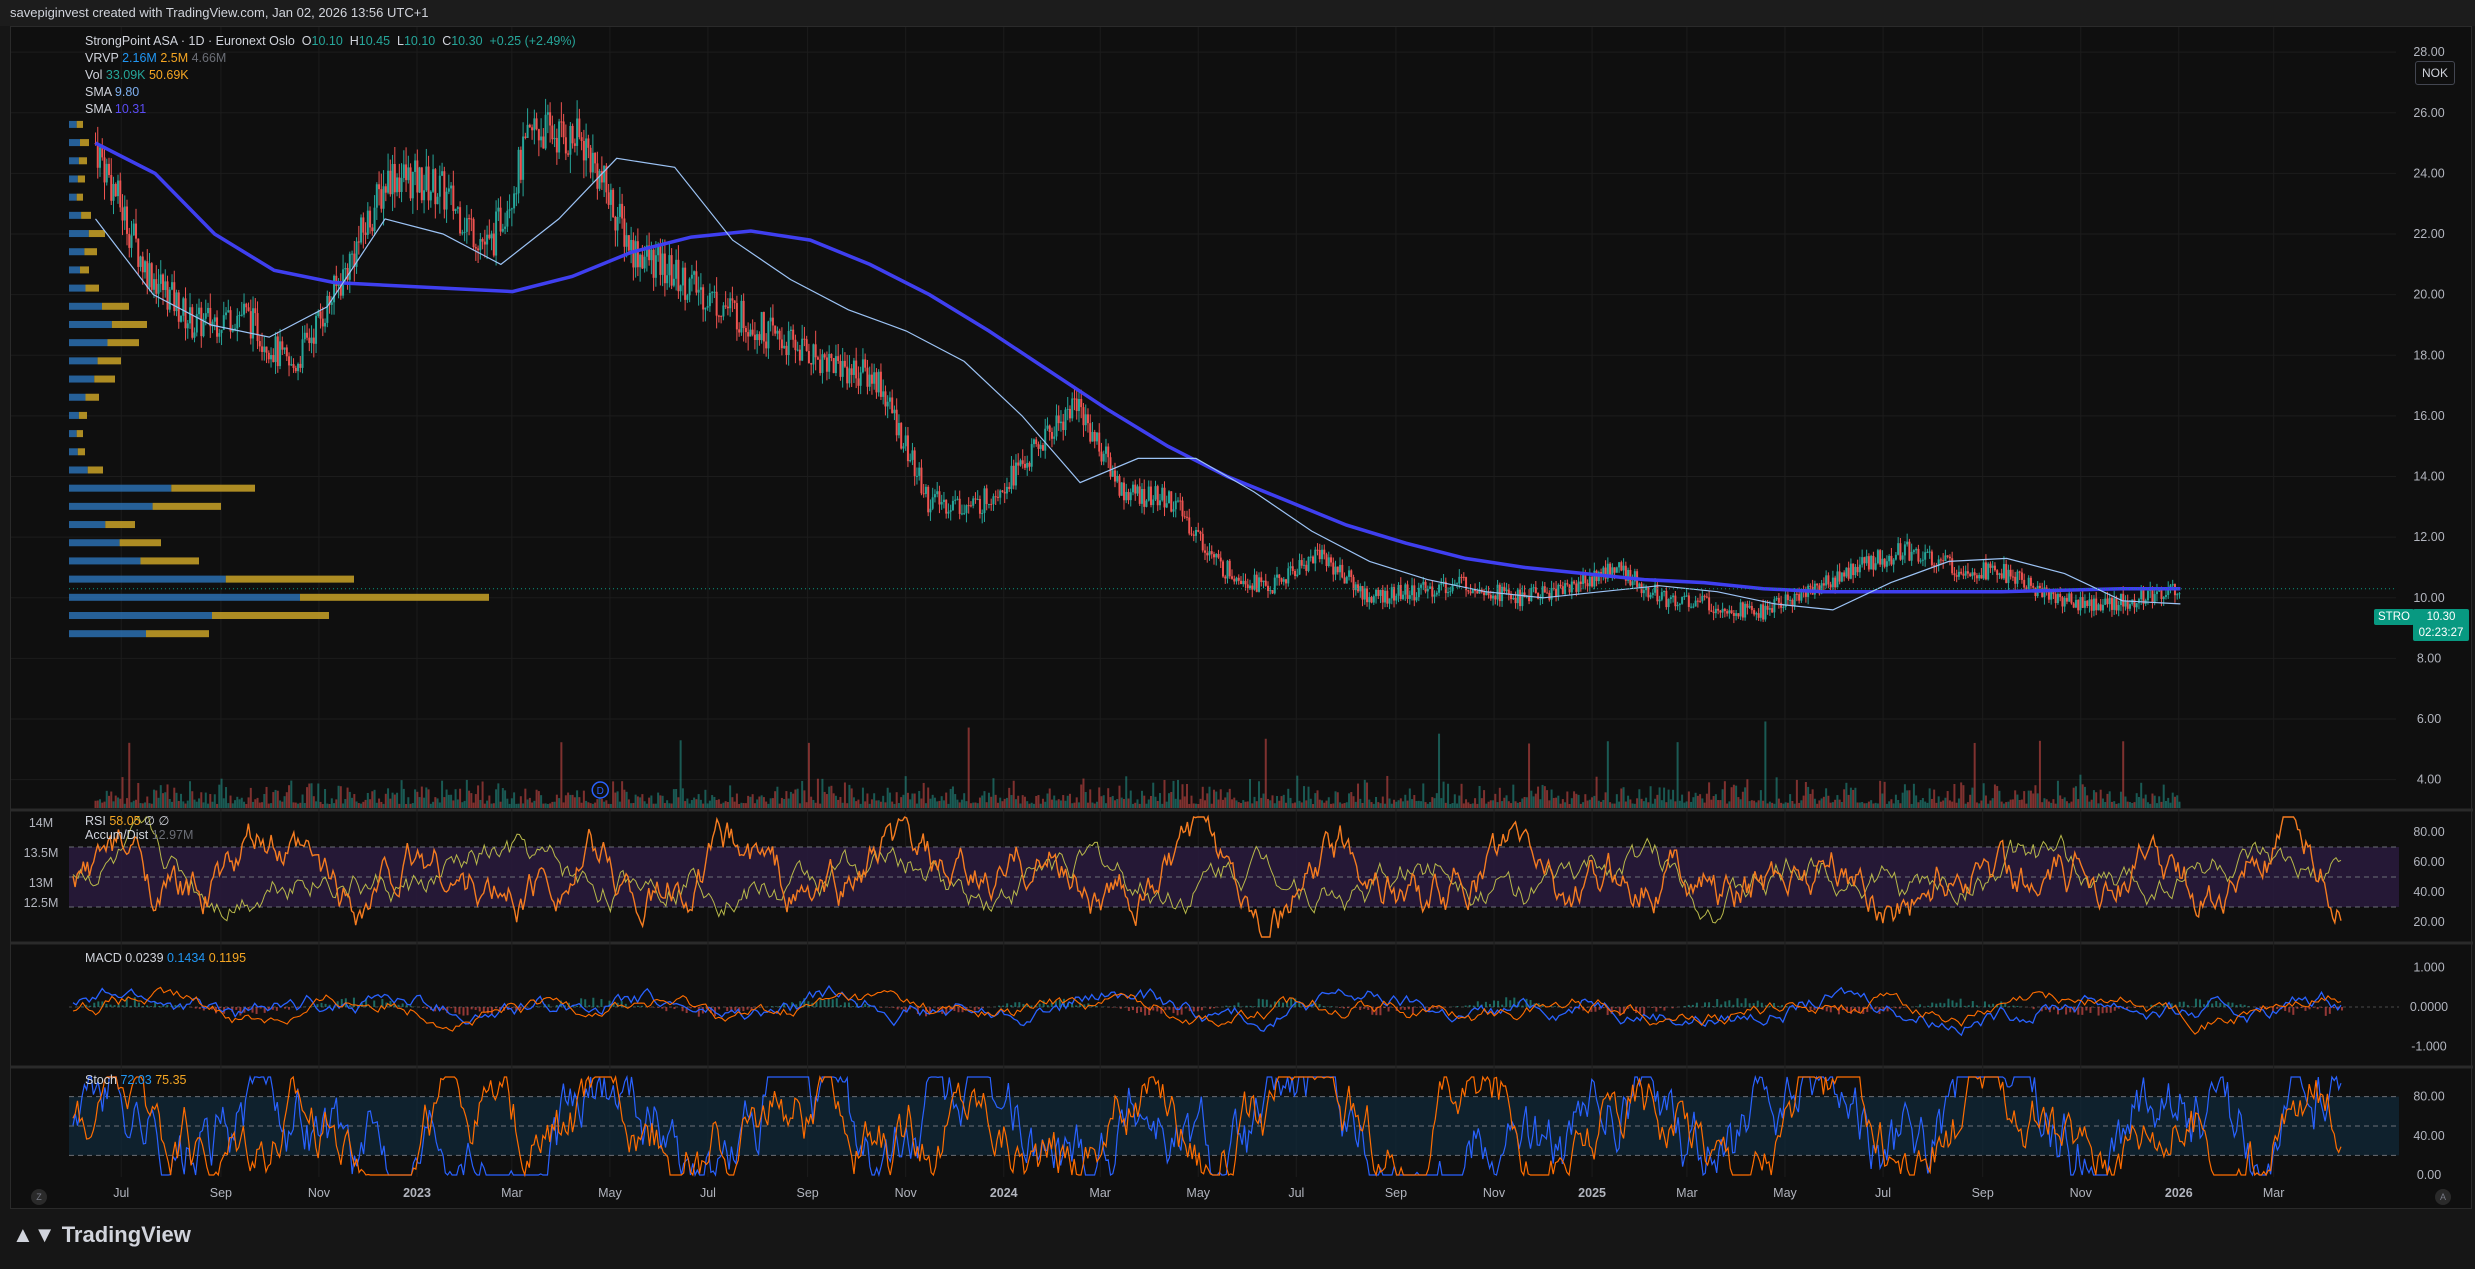 The width and height of the screenshot is (2475, 1269). Describe the element at coordinates (330, 75) in the screenshot. I see `vol-line: Vol 33.09K 50.69K` at that location.